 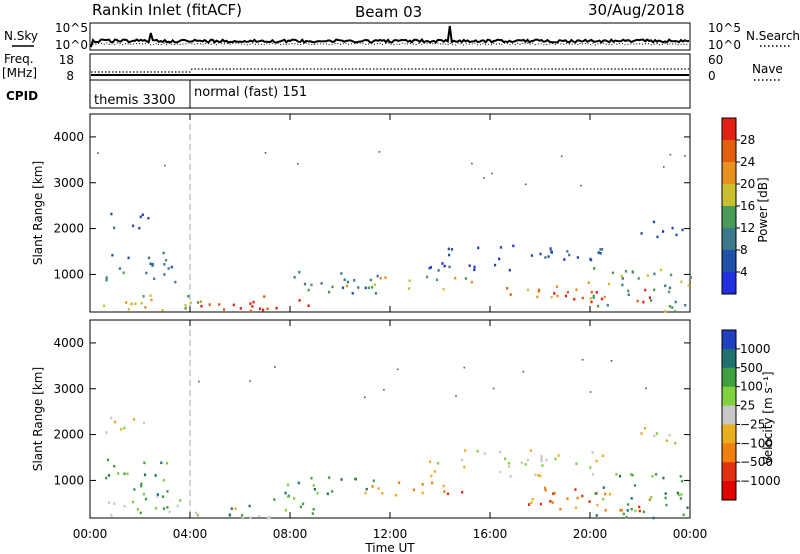 What do you see at coordinates (768, 417) in the screenshot?
I see `velocity-colorbar-label: Velocity [m s⁻¹]` at bounding box center [768, 417].